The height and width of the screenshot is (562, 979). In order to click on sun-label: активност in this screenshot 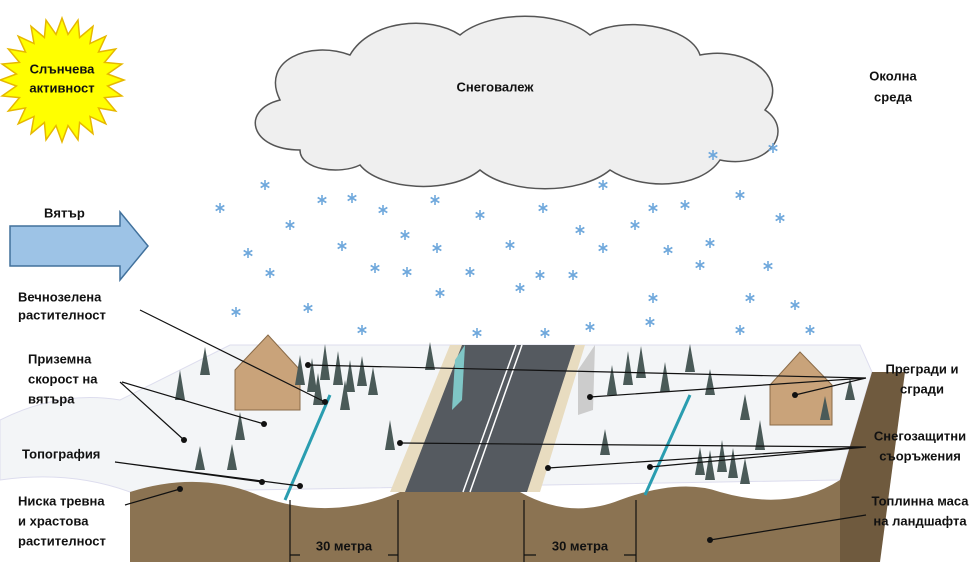, I will do `click(61, 87)`.